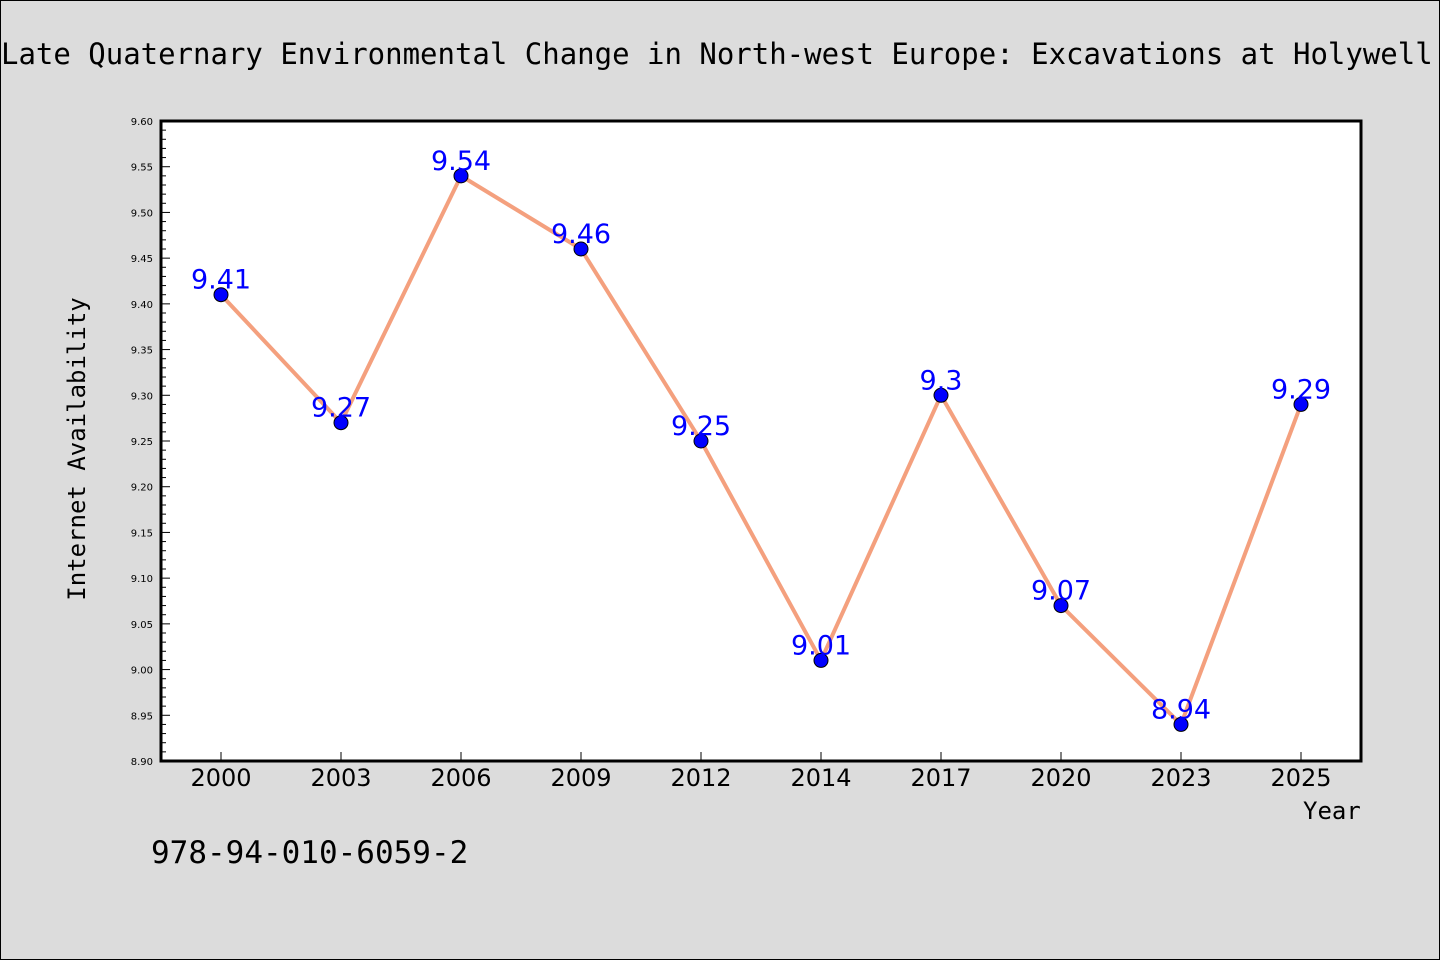 The width and height of the screenshot is (1440, 960). I want to click on x-tick-label: 2012, so click(700, 778).